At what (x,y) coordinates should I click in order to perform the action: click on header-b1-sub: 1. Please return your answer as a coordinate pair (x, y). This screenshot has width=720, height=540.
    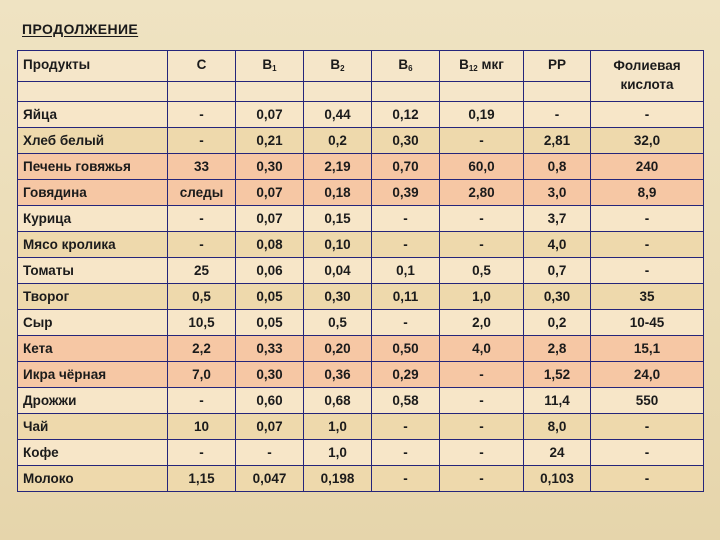
    Looking at the image, I should click on (274, 68).